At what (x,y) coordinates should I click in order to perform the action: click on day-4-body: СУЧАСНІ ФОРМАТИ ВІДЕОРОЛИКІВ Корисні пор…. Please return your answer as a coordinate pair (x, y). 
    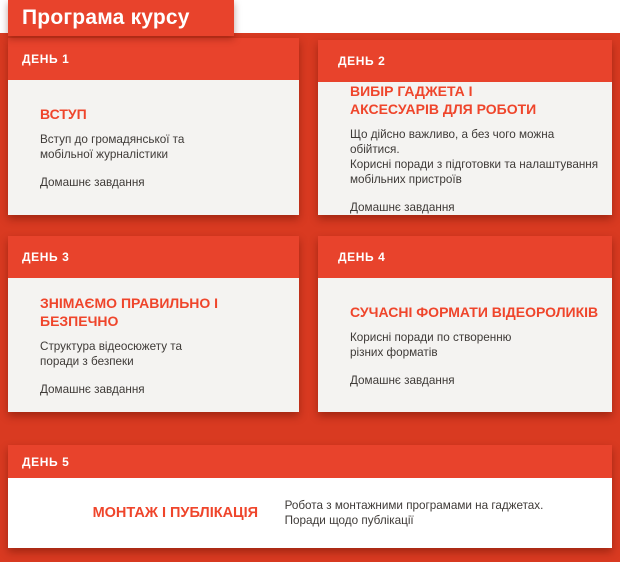
    Looking at the image, I should click on (465, 345).